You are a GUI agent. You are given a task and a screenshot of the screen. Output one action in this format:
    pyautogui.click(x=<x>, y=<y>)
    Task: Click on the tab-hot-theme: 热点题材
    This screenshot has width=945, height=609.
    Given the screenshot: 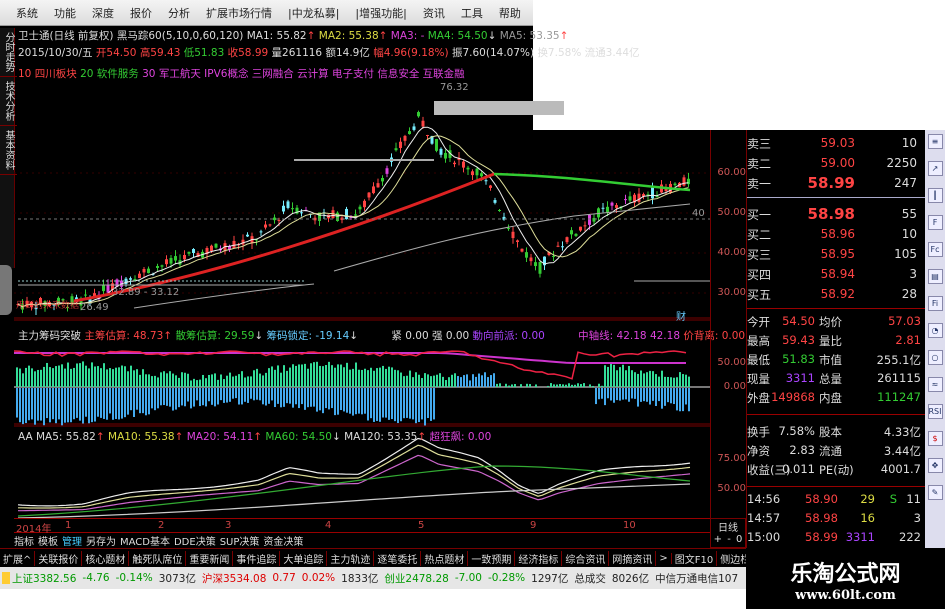 What is the action you would take?
    pyautogui.click(x=445, y=558)
    